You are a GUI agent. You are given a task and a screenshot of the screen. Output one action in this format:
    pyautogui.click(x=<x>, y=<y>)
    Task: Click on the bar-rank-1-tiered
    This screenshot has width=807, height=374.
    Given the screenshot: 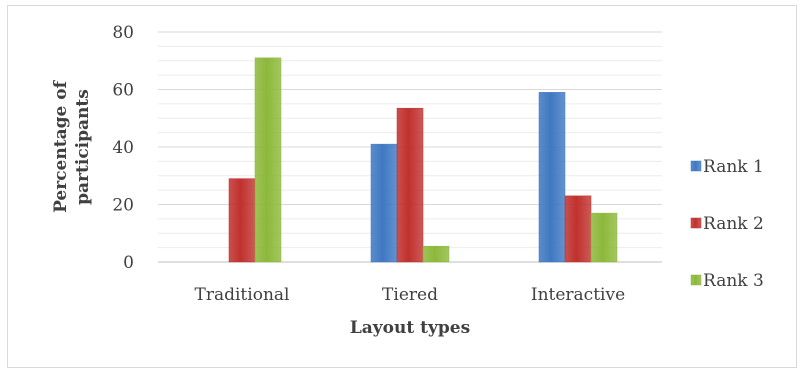 What is the action you would take?
    pyautogui.click(x=384, y=203)
    